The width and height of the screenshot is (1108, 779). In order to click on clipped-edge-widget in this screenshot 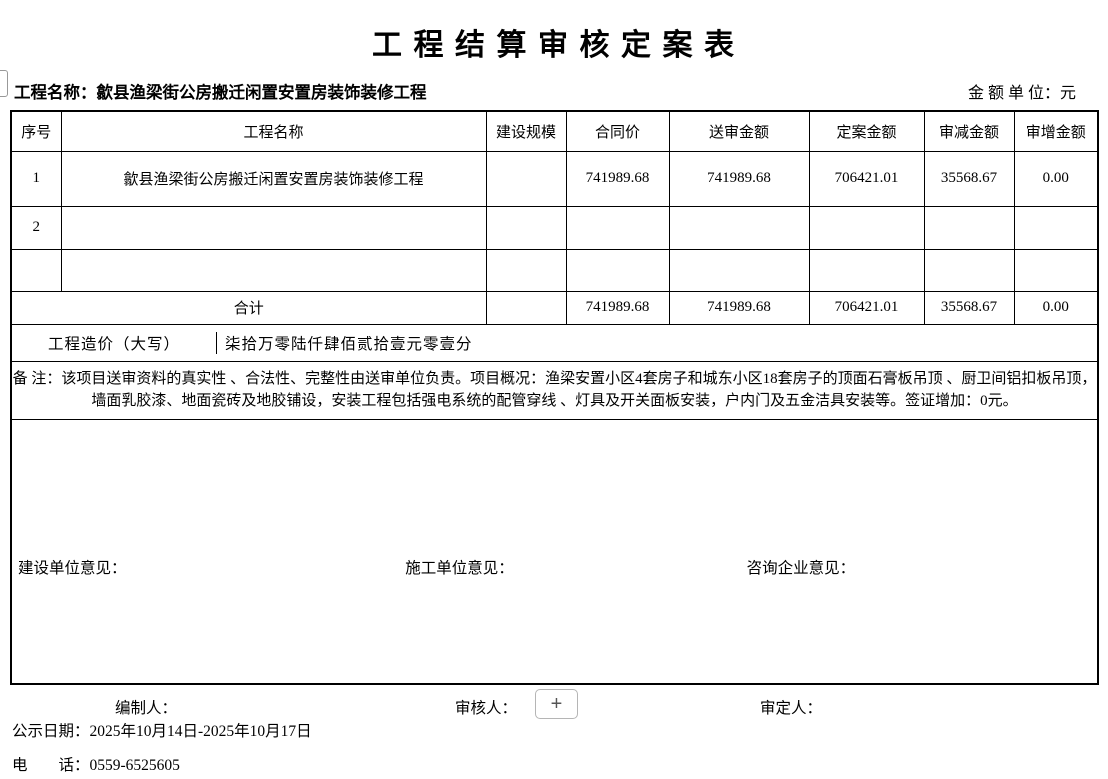, I will do `click(4, 83)`.